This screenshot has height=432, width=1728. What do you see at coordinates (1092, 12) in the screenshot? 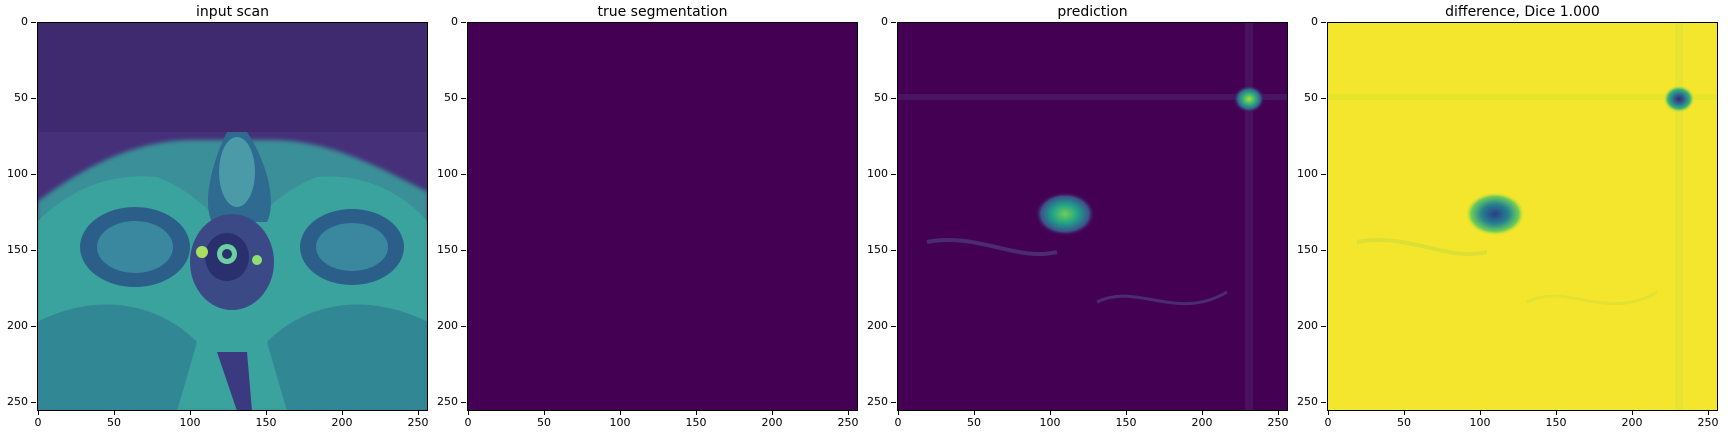
I see `panel-title: prediction` at bounding box center [1092, 12].